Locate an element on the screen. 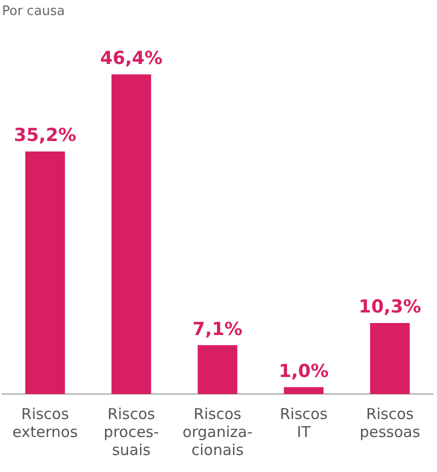 Image resolution: width=437 pixels, height=472 pixels. data-label: 1,0% is located at coordinates (303, 371).